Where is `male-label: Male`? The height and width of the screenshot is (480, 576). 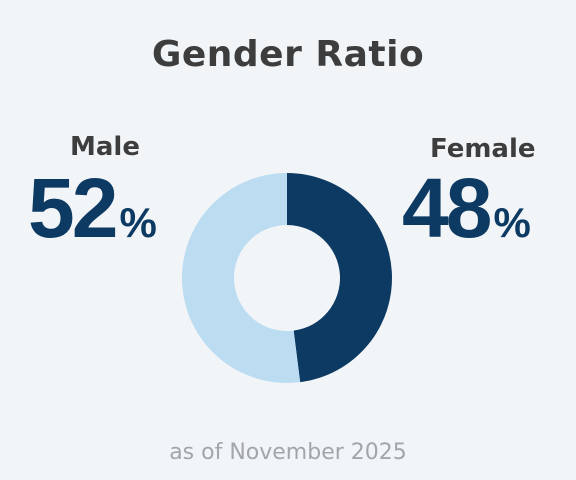
male-label: Male is located at coordinates (105, 147).